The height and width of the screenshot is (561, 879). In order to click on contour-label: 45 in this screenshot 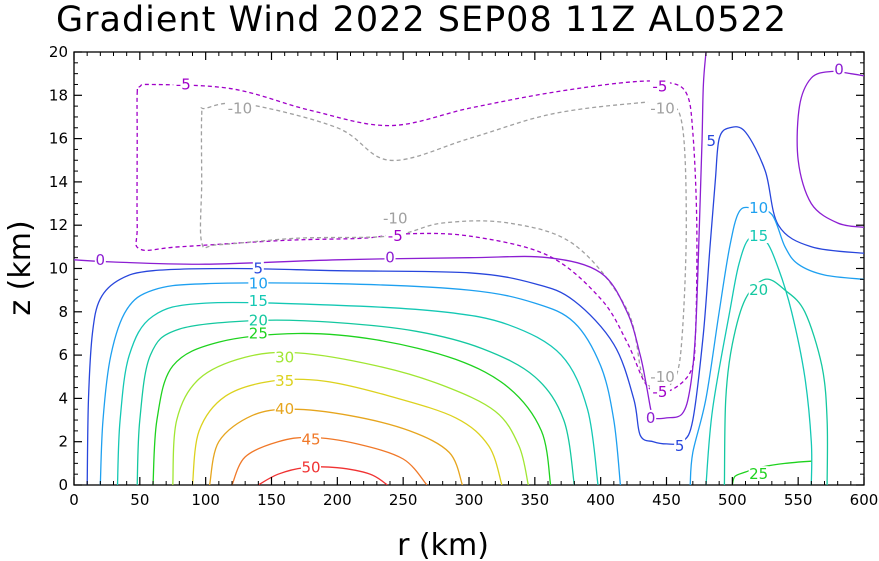, I will do `click(310, 440)`.